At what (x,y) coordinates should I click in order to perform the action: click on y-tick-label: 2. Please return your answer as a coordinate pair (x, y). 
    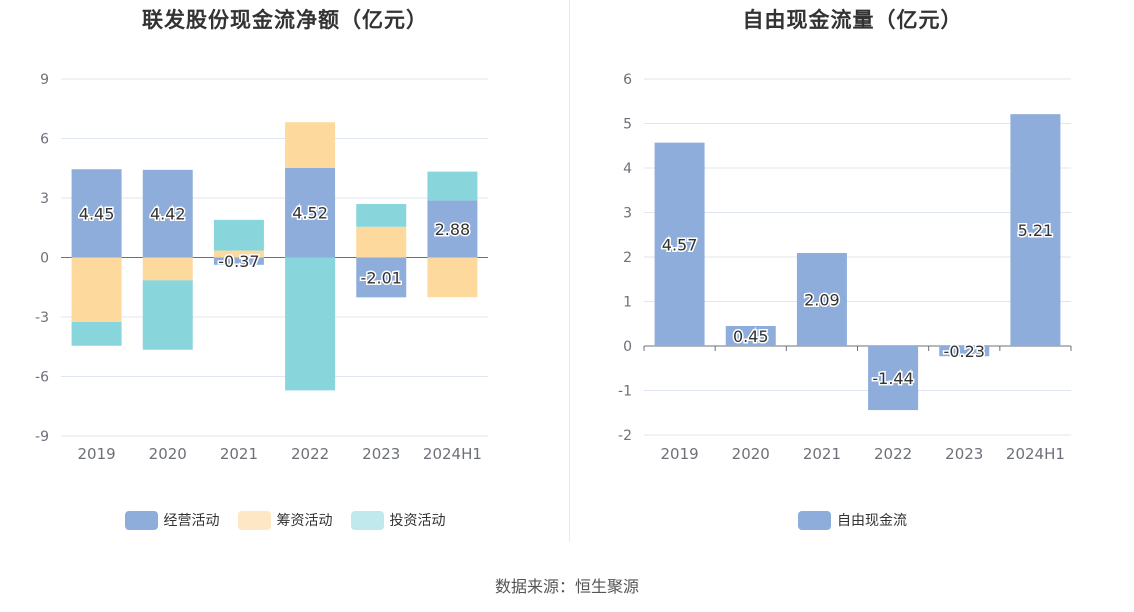
    Looking at the image, I should click on (627, 258).